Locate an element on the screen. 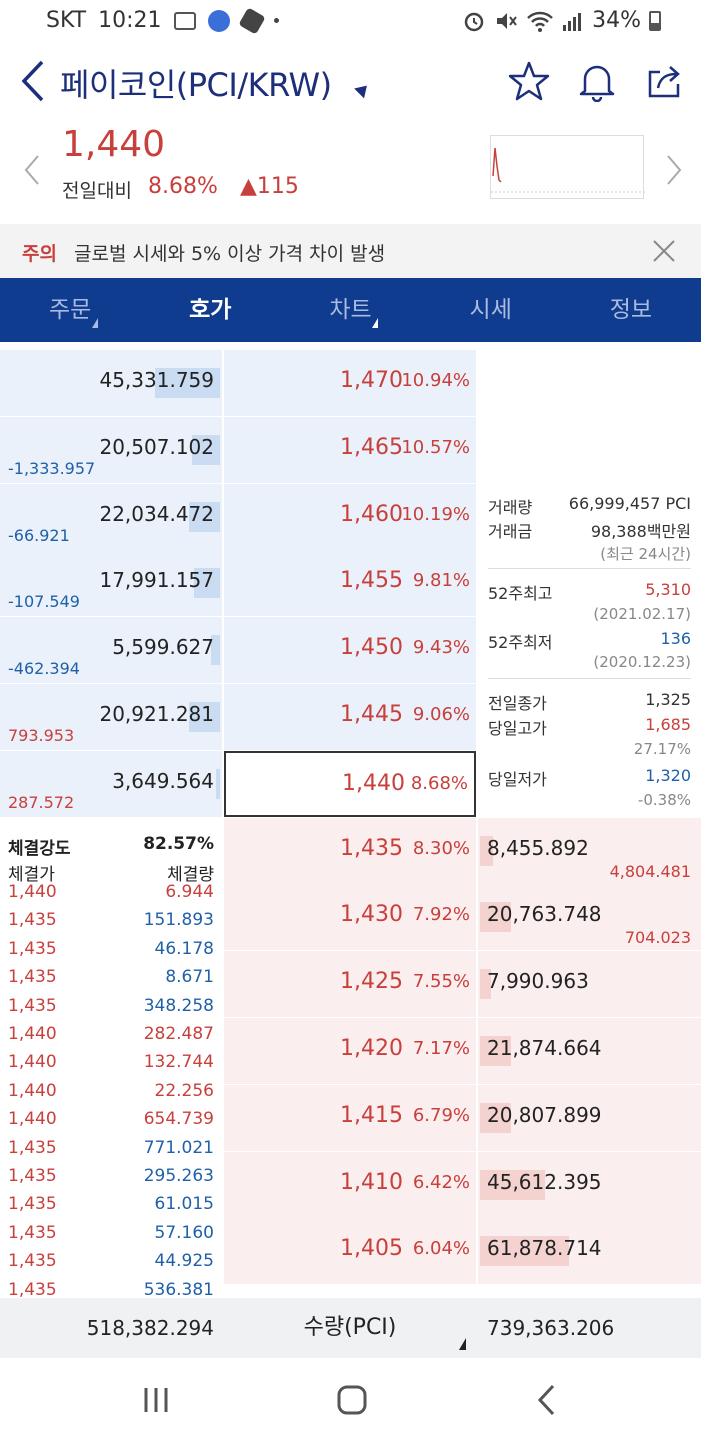 This screenshot has height=1440, width=701. prev-close-value: 1,325 is located at coordinates (668, 699).